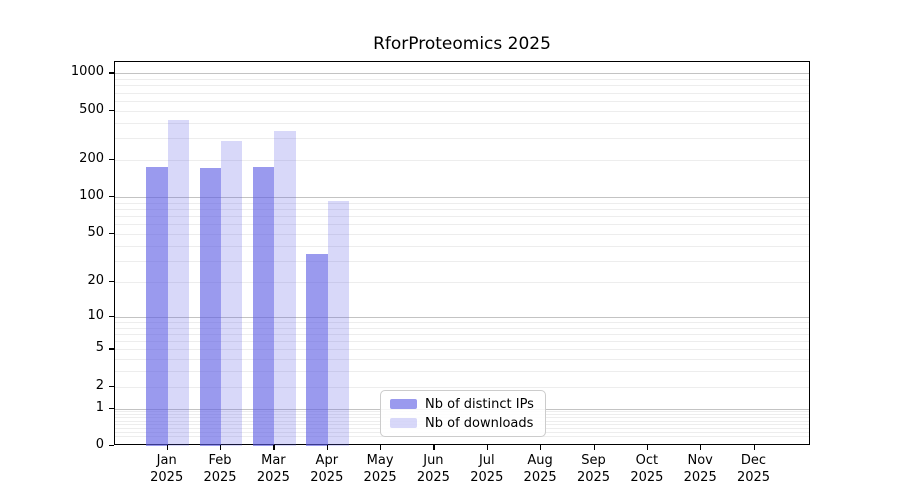 The width and height of the screenshot is (900, 500). I want to click on x-tick-label: Jun 2025, so click(433, 469).